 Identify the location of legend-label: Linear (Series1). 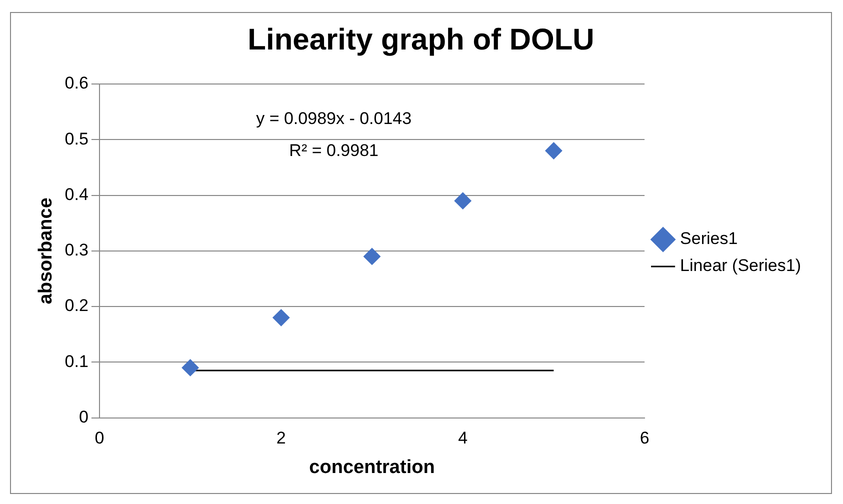
(741, 266).